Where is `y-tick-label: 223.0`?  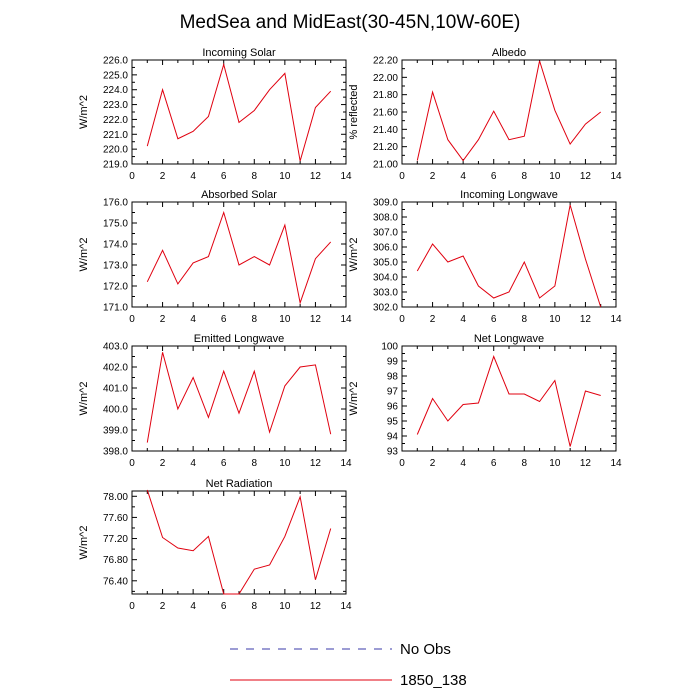 y-tick-label: 223.0 is located at coordinates (115, 105).